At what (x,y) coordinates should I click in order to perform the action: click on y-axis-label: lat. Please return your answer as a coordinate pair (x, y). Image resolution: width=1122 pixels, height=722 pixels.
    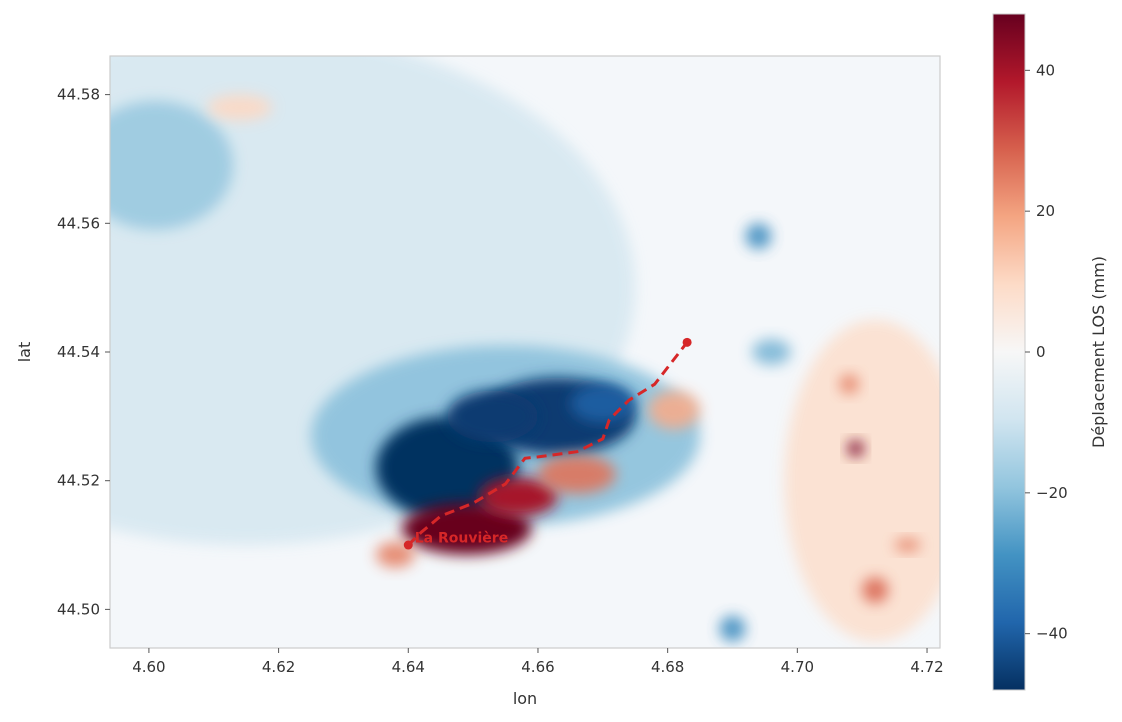
    Looking at the image, I should click on (24, 352).